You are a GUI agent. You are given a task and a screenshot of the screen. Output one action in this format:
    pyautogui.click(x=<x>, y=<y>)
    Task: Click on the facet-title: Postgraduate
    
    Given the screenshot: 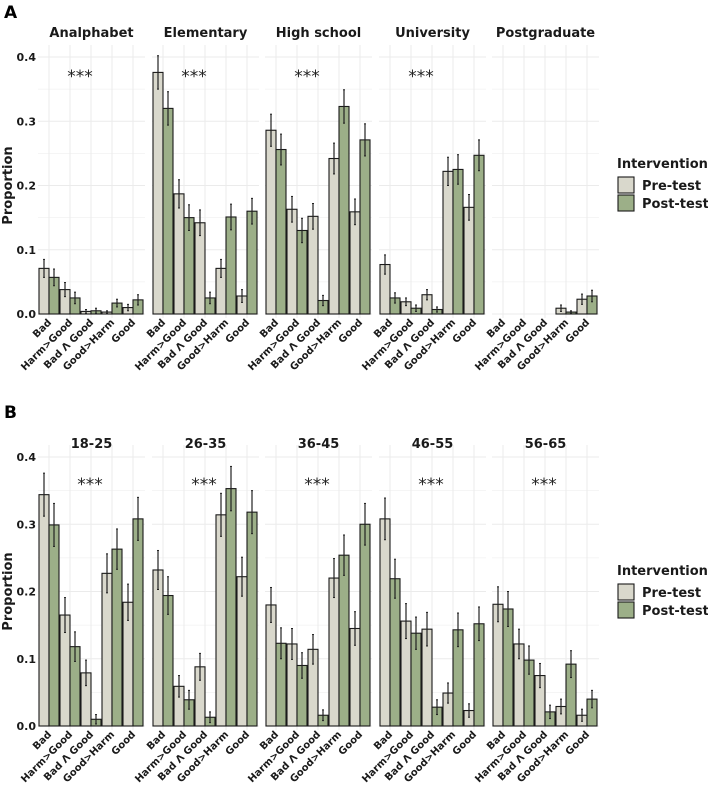 What is the action you would take?
    pyautogui.click(x=545, y=33)
    